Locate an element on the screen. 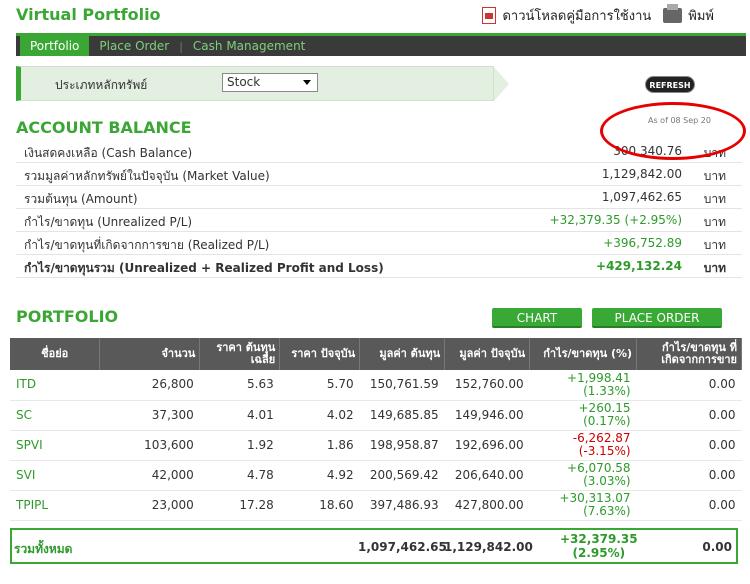  pl-percent: (1.33%) is located at coordinates (607, 390).